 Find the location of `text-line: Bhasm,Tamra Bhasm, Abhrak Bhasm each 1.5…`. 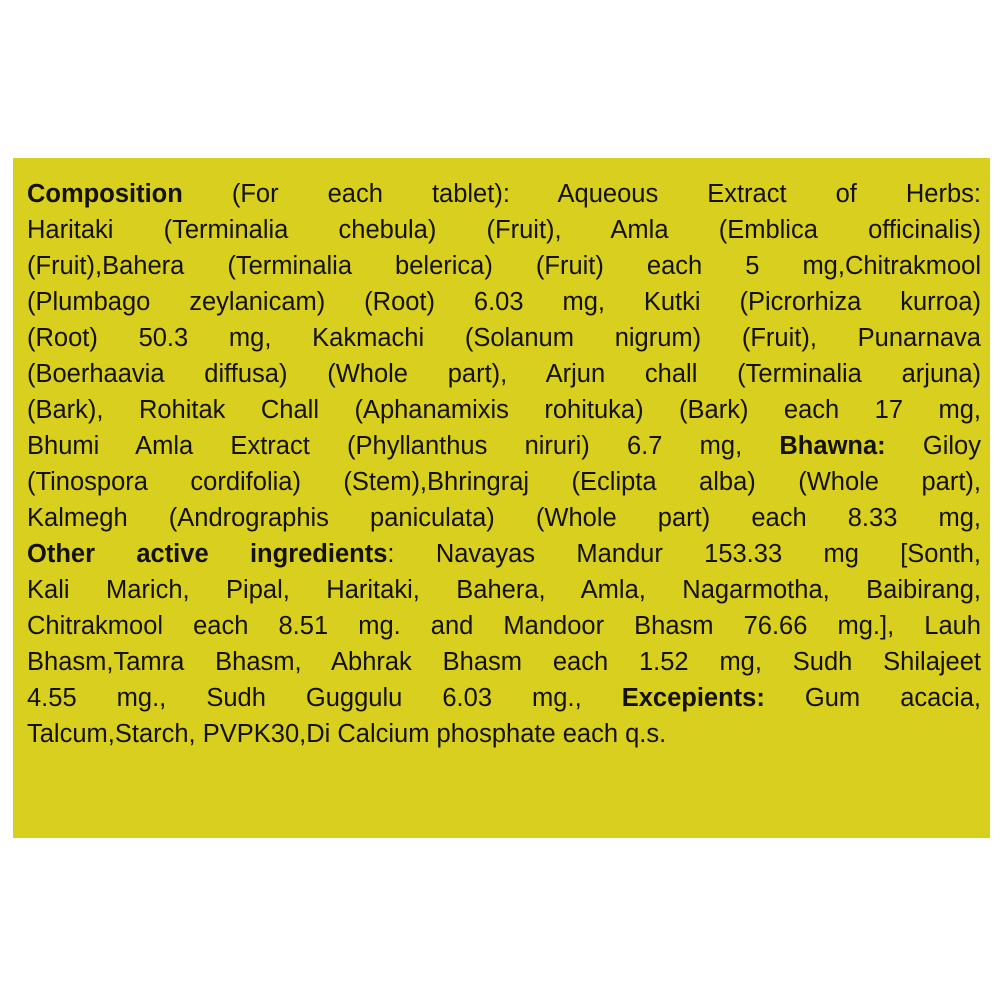

text-line: Bhasm,Tamra Bhasm, Abhrak Bhasm each 1.5… is located at coordinates (504, 662).